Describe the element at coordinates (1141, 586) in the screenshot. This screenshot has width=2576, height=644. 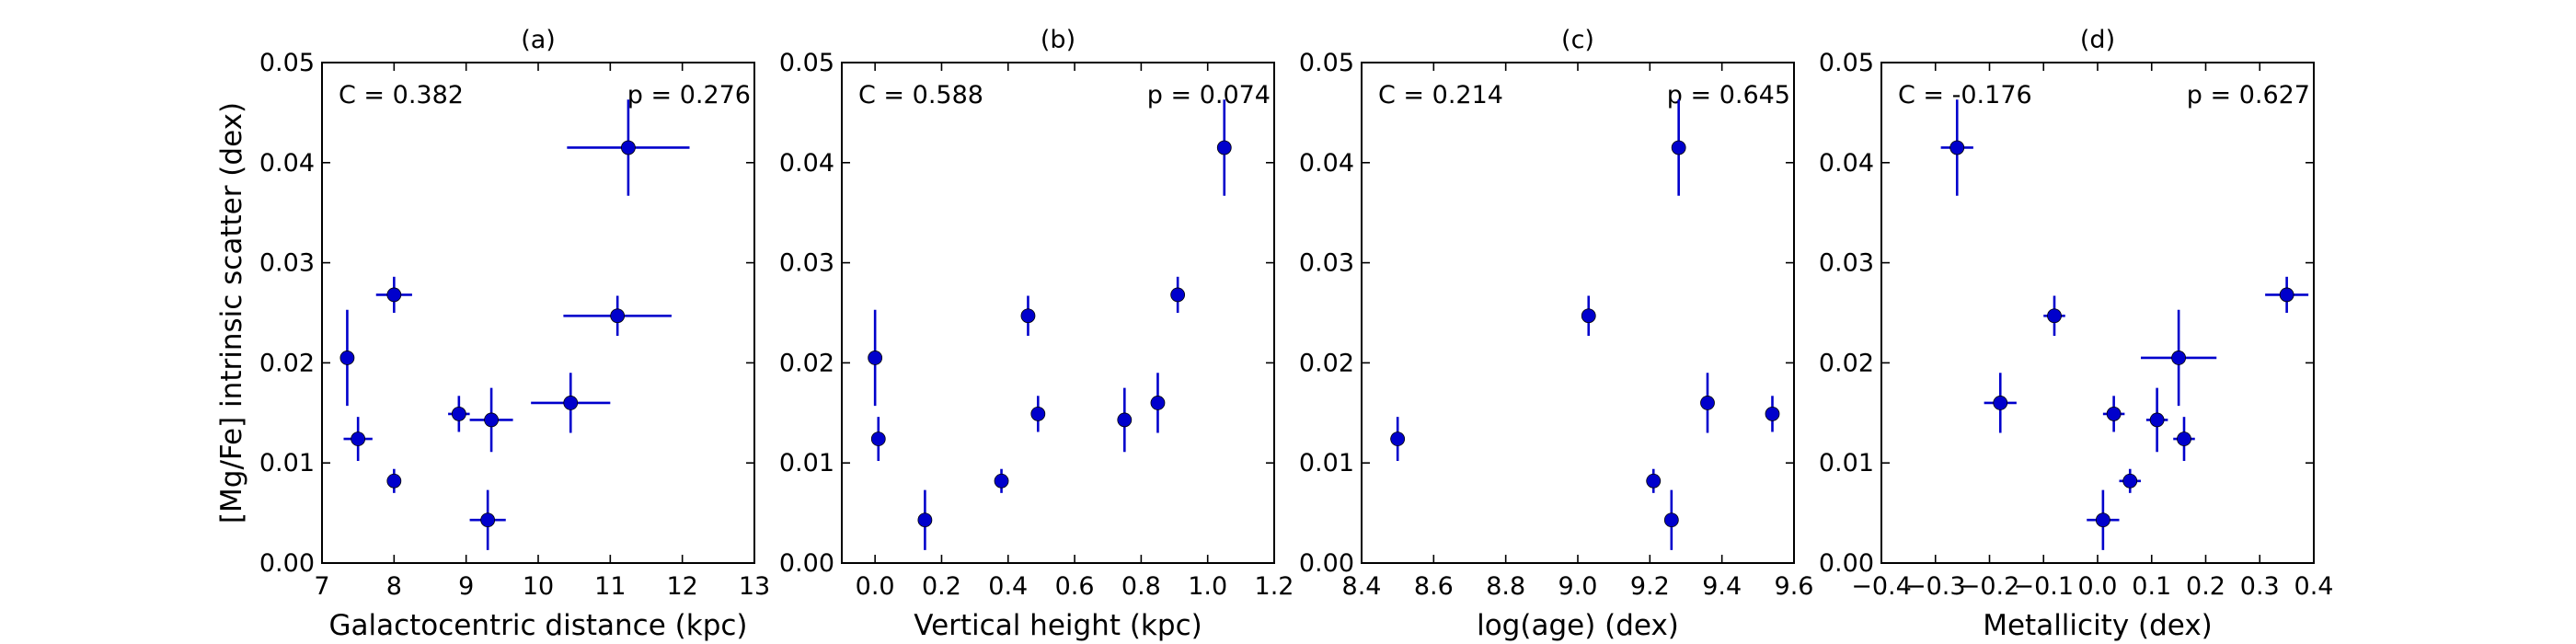
I see `x-tick-label: 0.8` at that location.